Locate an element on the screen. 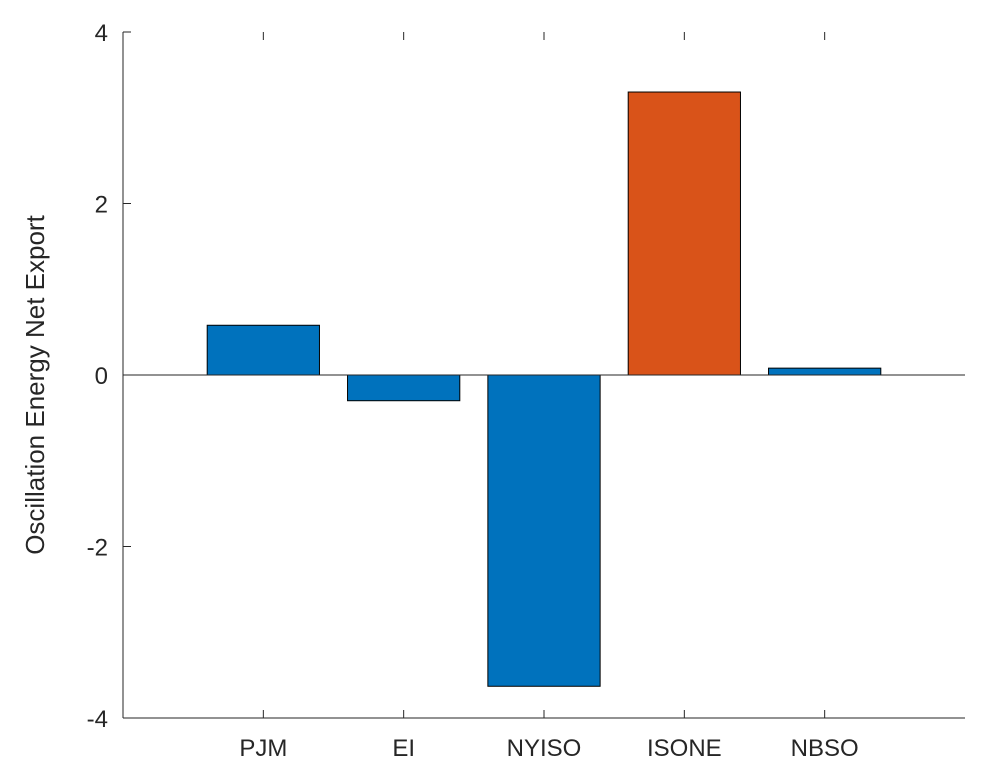 Image resolution: width=981 pixels, height=765 pixels. x-tick-label: NYISO is located at coordinates (544, 747).